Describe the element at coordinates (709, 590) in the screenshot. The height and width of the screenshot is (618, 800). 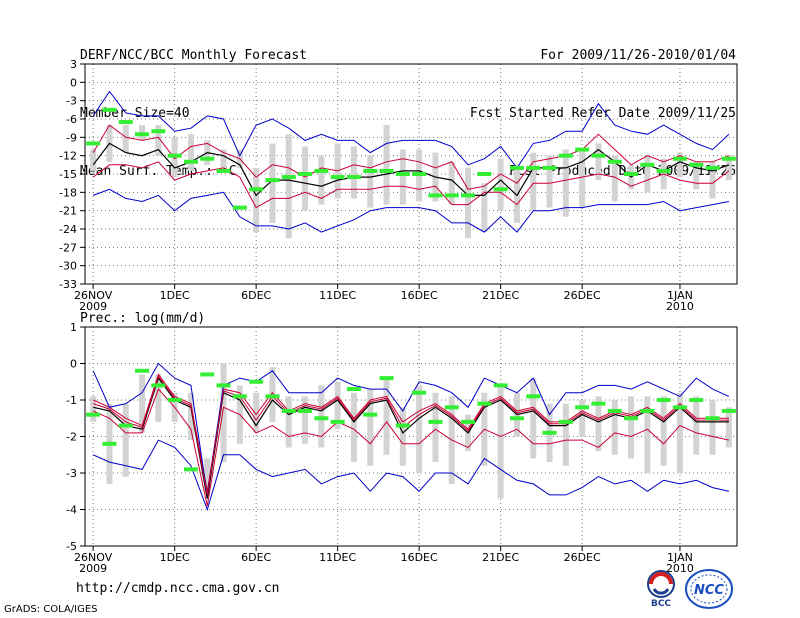
I see `ncc-logo-text: NCC` at that location.